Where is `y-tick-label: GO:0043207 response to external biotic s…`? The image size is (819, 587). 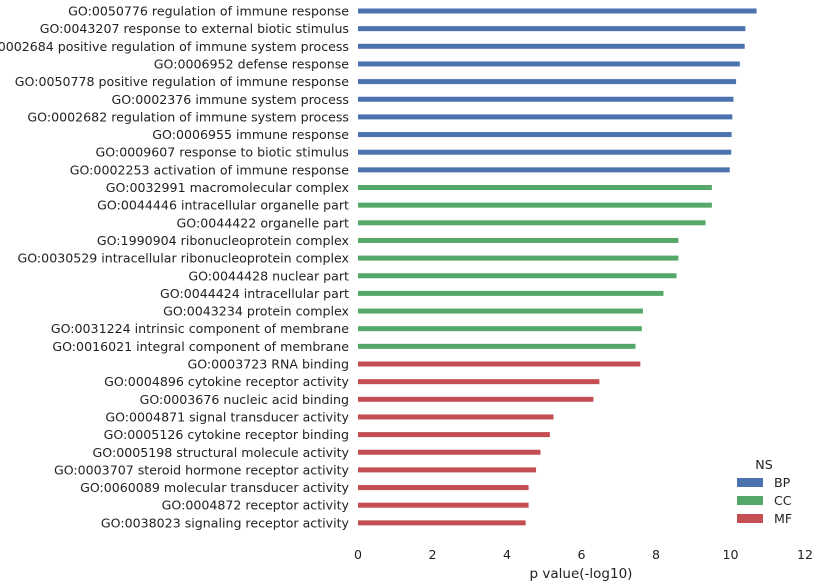
y-tick-label: GO:0043207 response to external biotic s… is located at coordinates (194, 28).